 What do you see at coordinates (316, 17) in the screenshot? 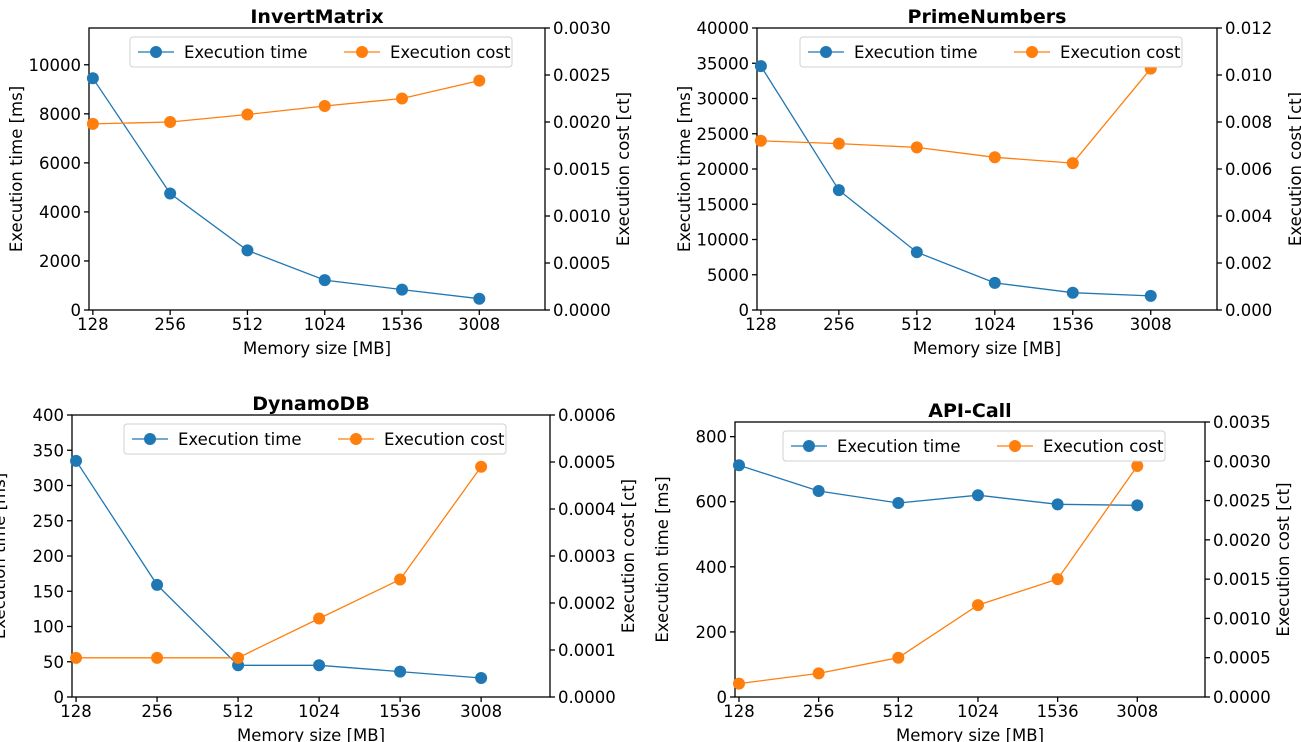
I see `chart-title: InvertMatrix` at bounding box center [316, 17].